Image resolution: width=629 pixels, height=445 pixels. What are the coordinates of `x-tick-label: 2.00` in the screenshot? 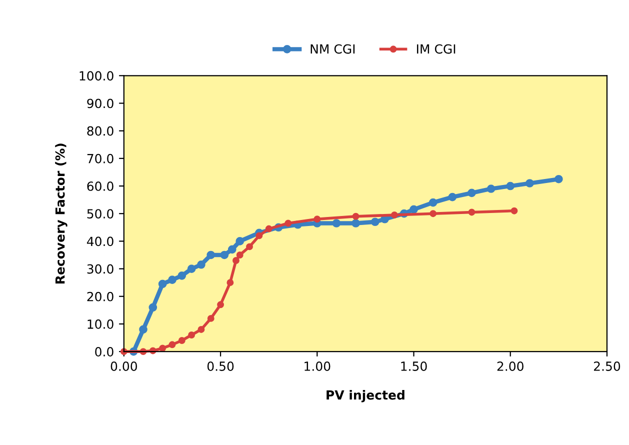 It's located at (510, 366).